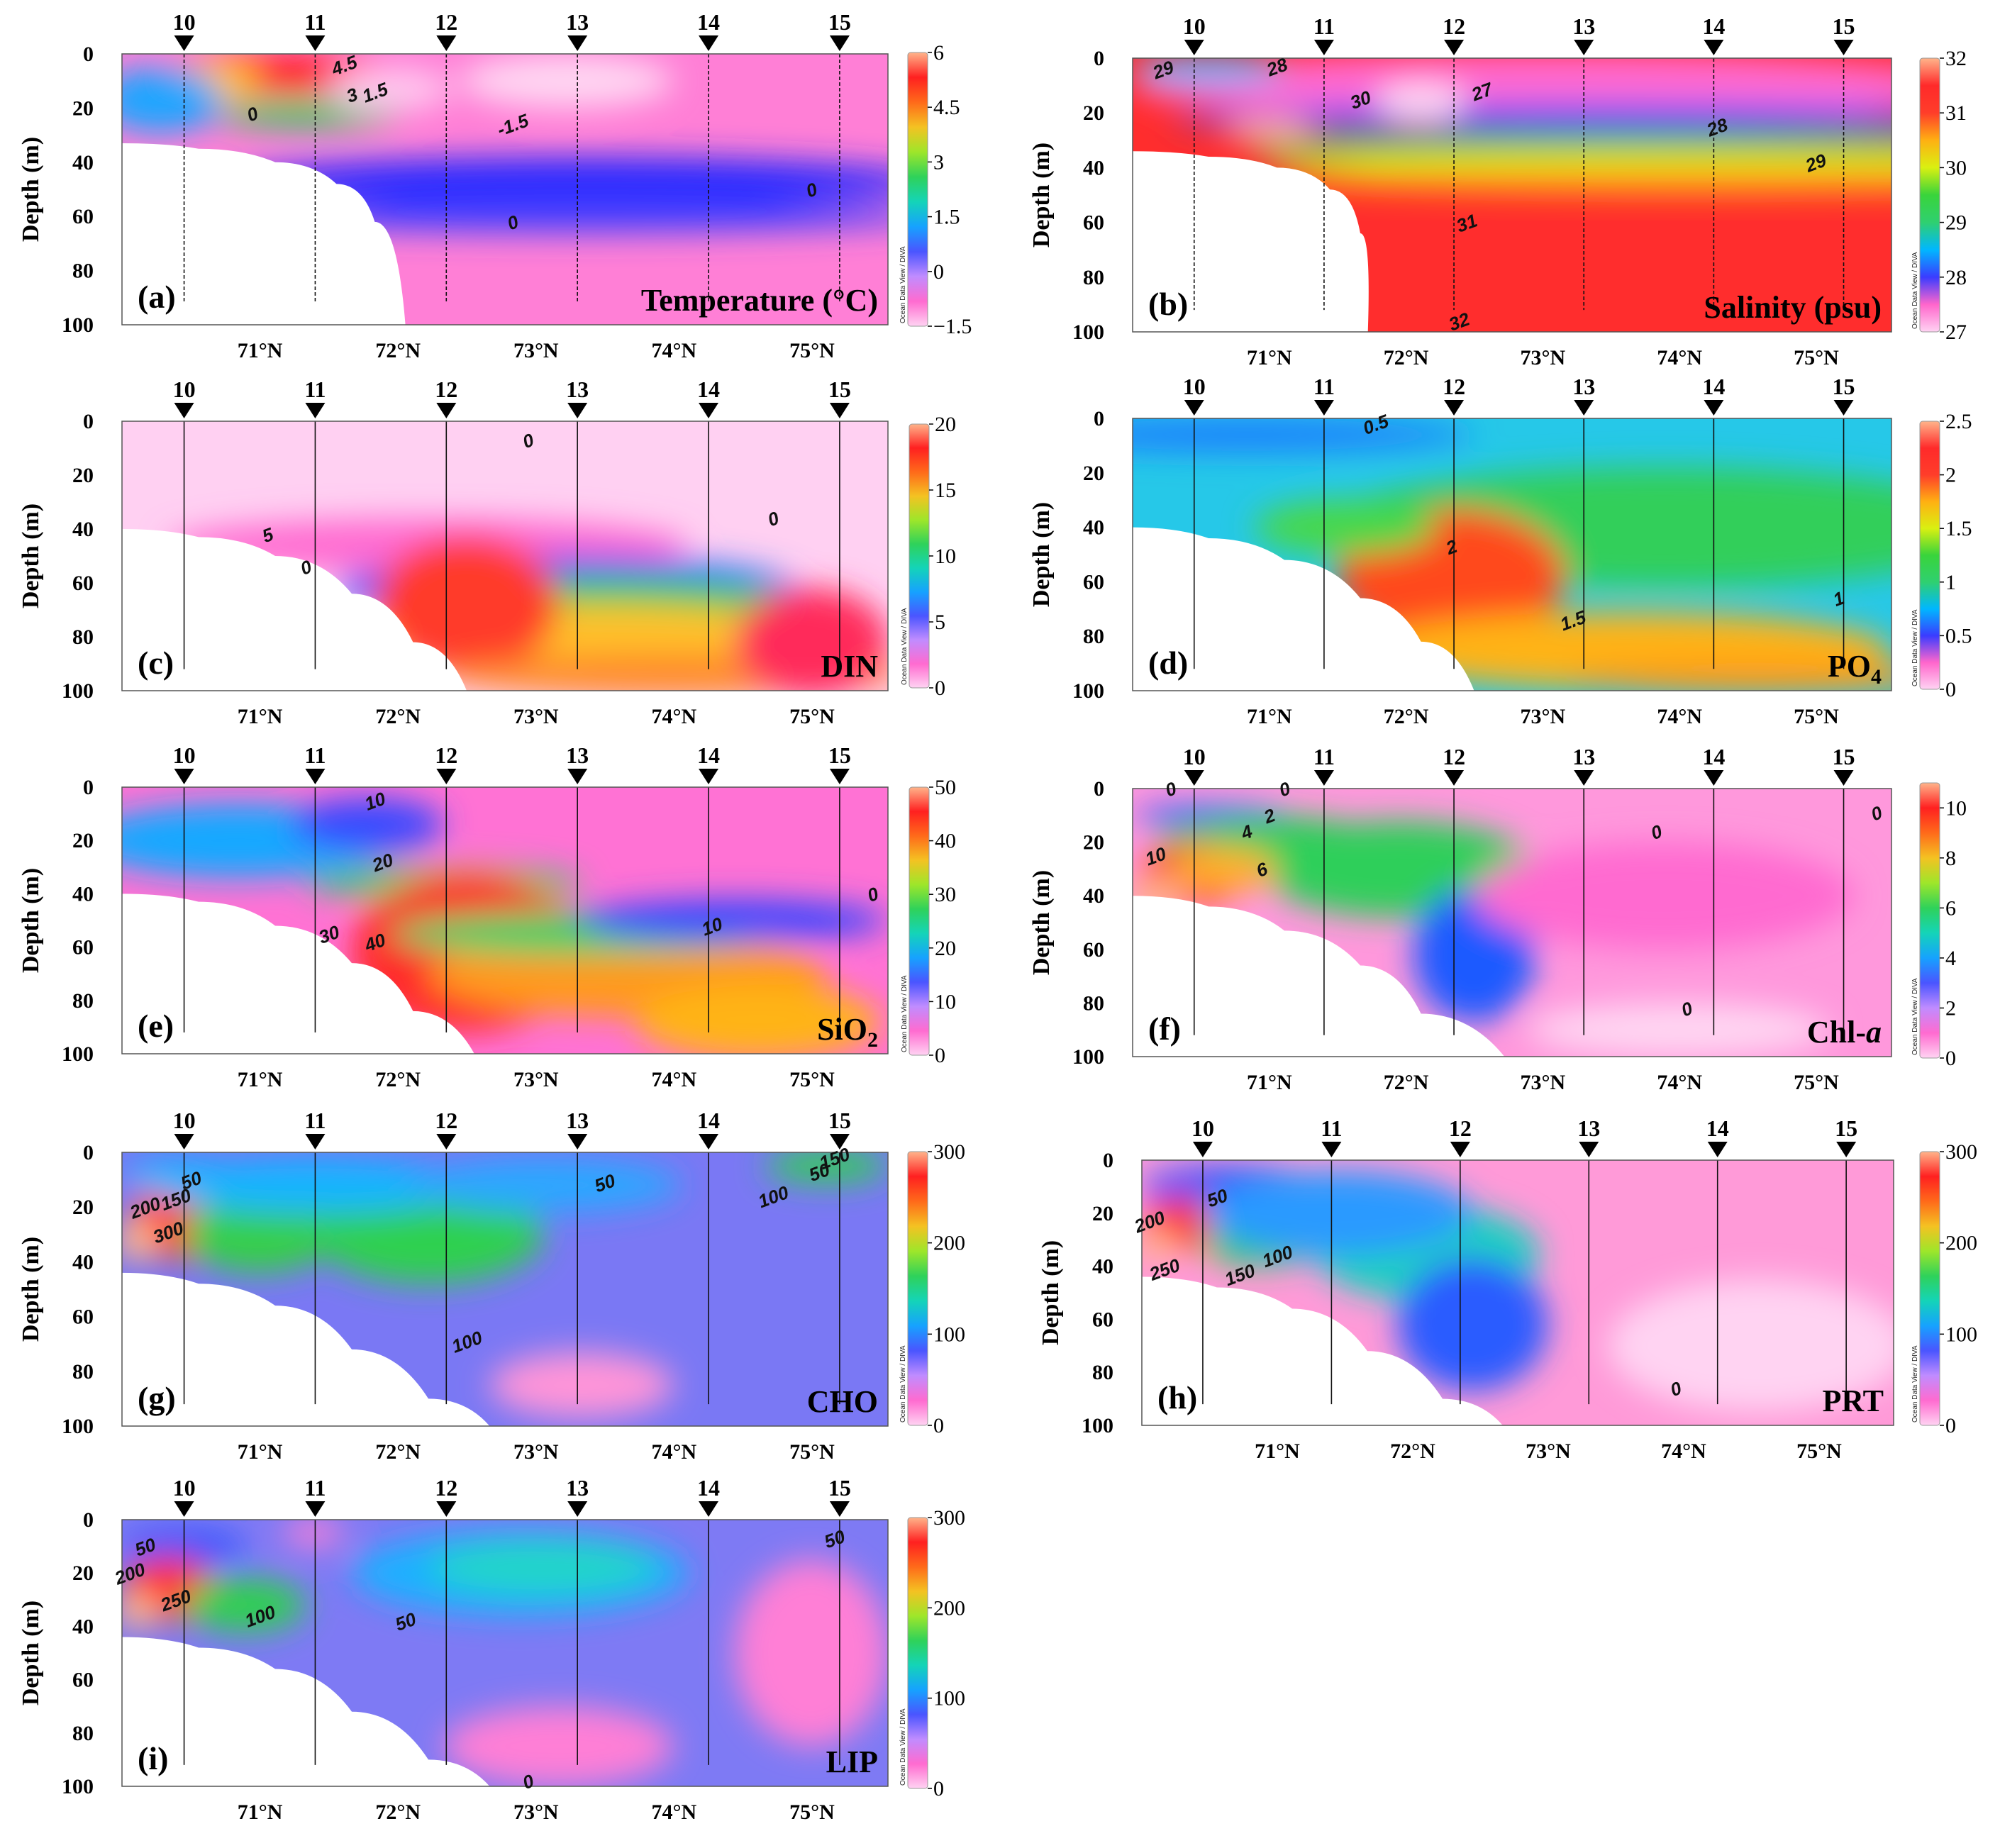 The width and height of the screenshot is (2000, 1848). Describe the element at coordinates (83, 1680) in the screenshot. I see `depth-tick-label: 60` at that location.